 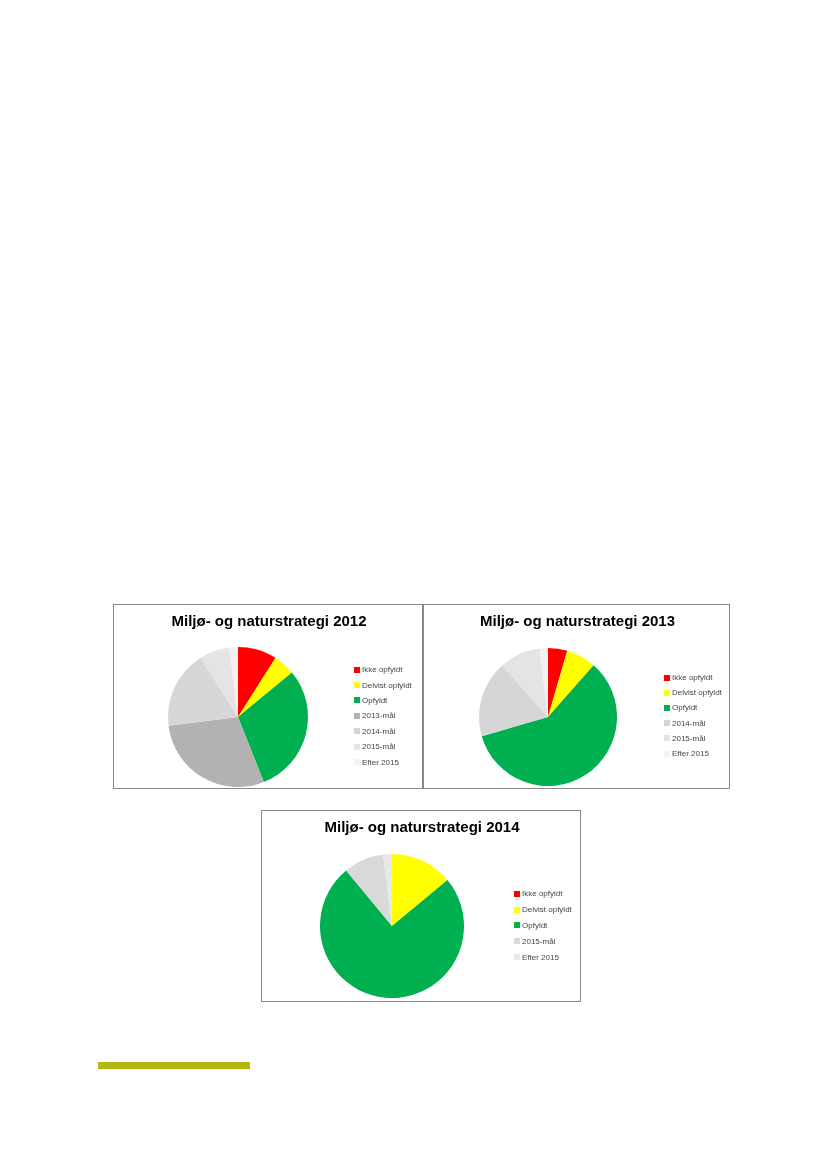 I want to click on chart-title: Miljø- og naturstrategi 2012, so click(x=269, y=620).